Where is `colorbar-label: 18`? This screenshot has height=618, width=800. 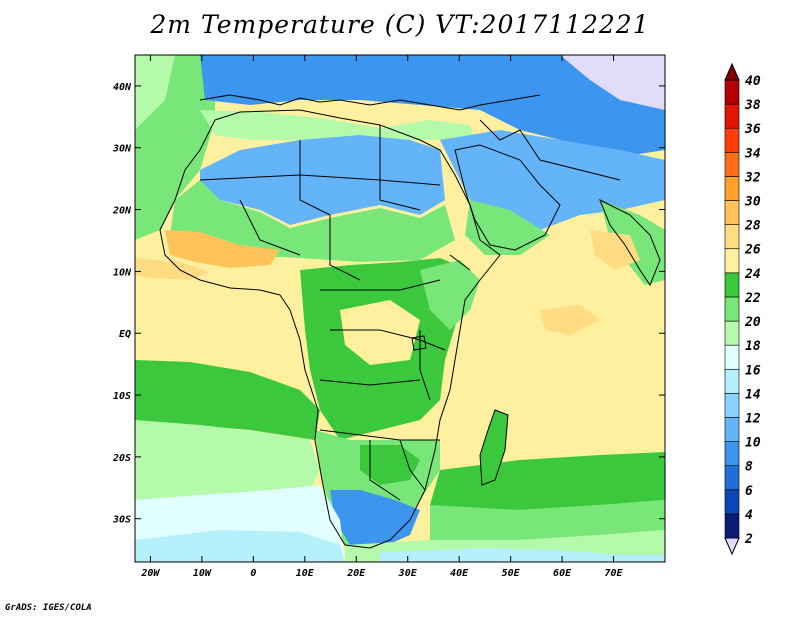 colorbar-label: 18 is located at coordinates (753, 346).